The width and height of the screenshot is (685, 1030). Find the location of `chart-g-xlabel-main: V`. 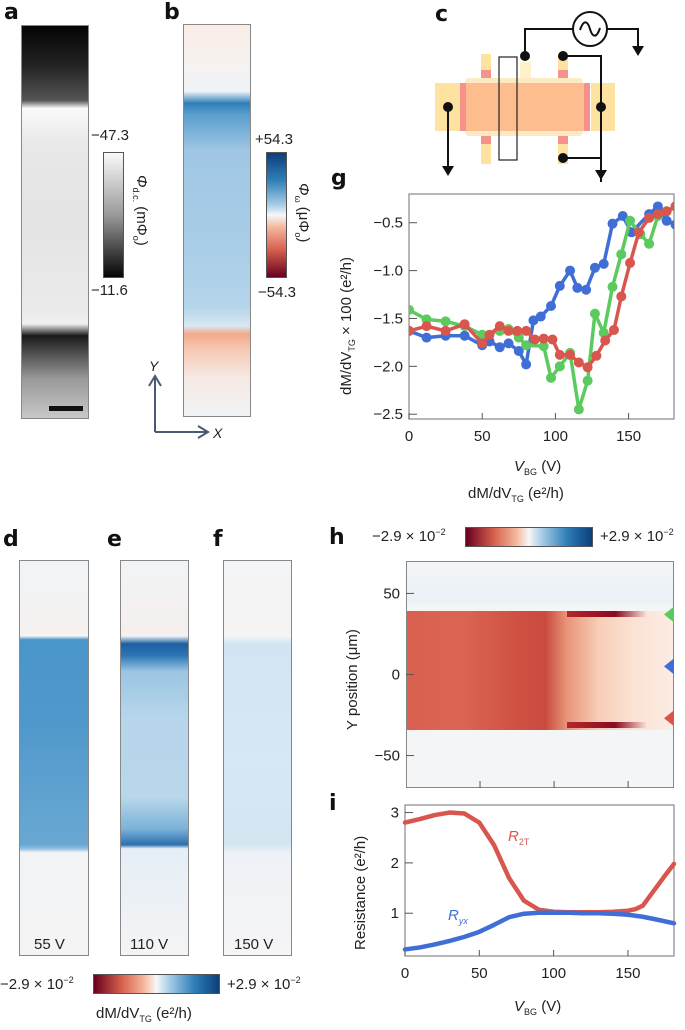

chart-g-xlabel-main: V is located at coordinates (519, 466).